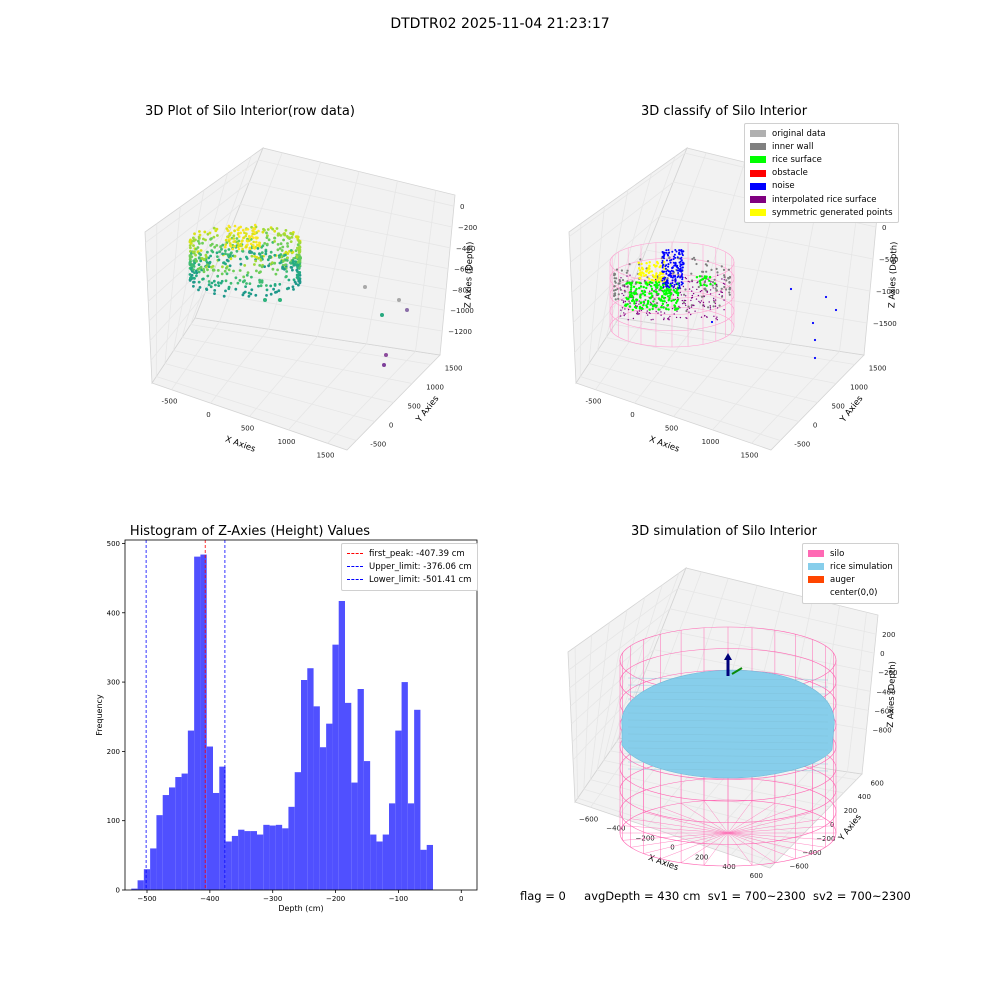 The image size is (1000, 1000). What do you see at coordinates (454, 369) in the screenshot?
I see `y-tick-label: 1500` at bounding box center [454, 369].